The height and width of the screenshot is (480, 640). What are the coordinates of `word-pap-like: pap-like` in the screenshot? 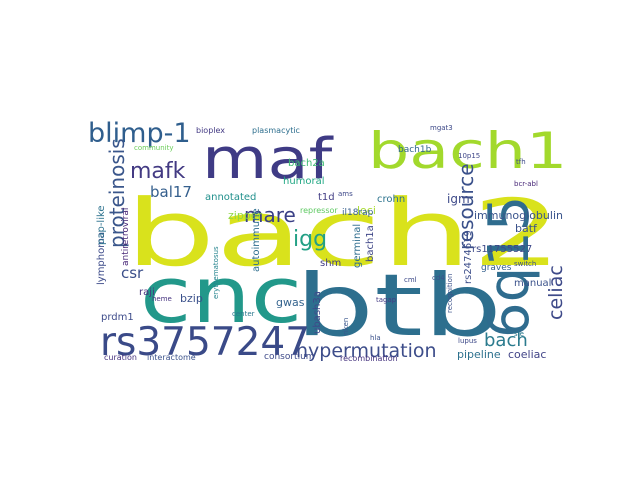 It's located at (101, 225).